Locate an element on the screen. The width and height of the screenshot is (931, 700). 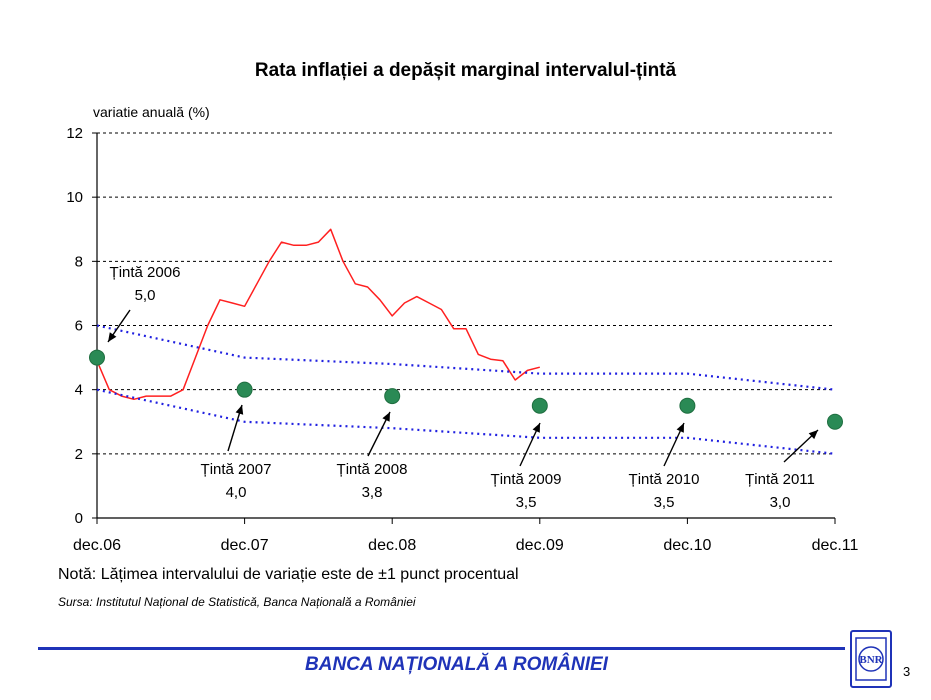
target-label: Țintă 2006 is located at coordinates (145, 272).